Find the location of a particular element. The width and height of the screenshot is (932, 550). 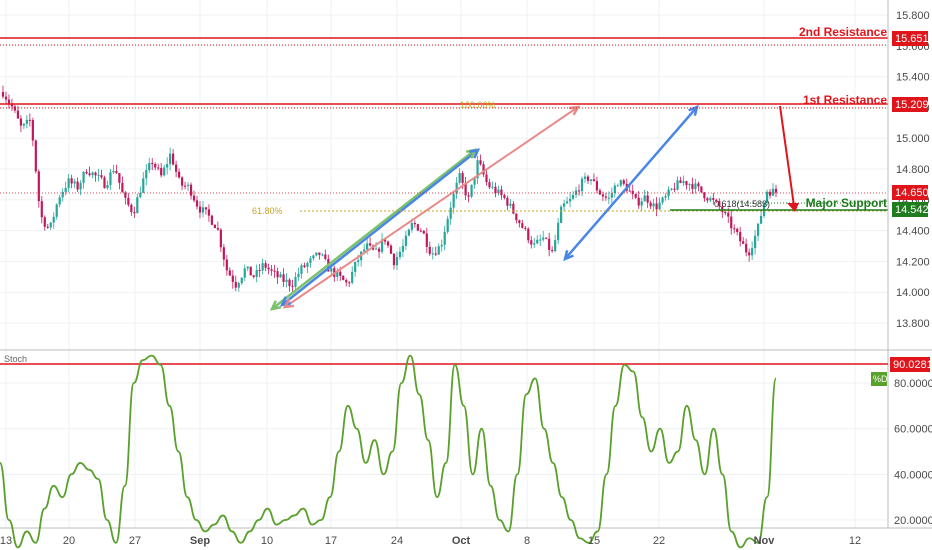

support-tag-bg is located at coordinates (910, 209).